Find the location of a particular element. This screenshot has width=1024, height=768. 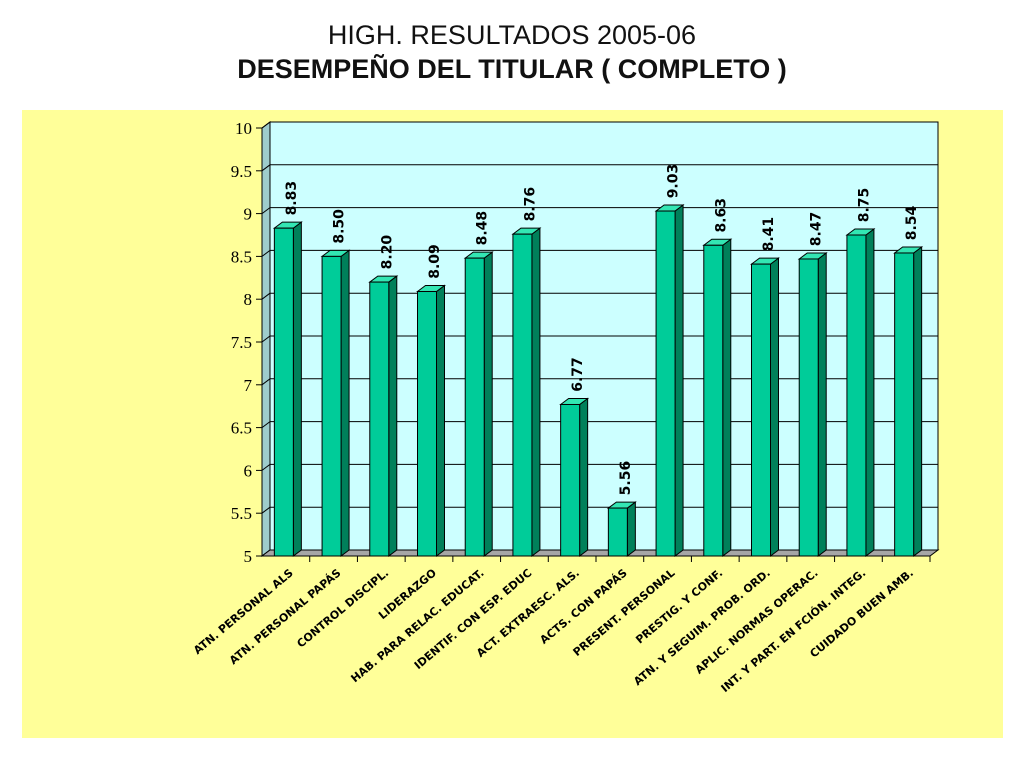

y-tick-label: 9 is located at coordinates (248, 214).